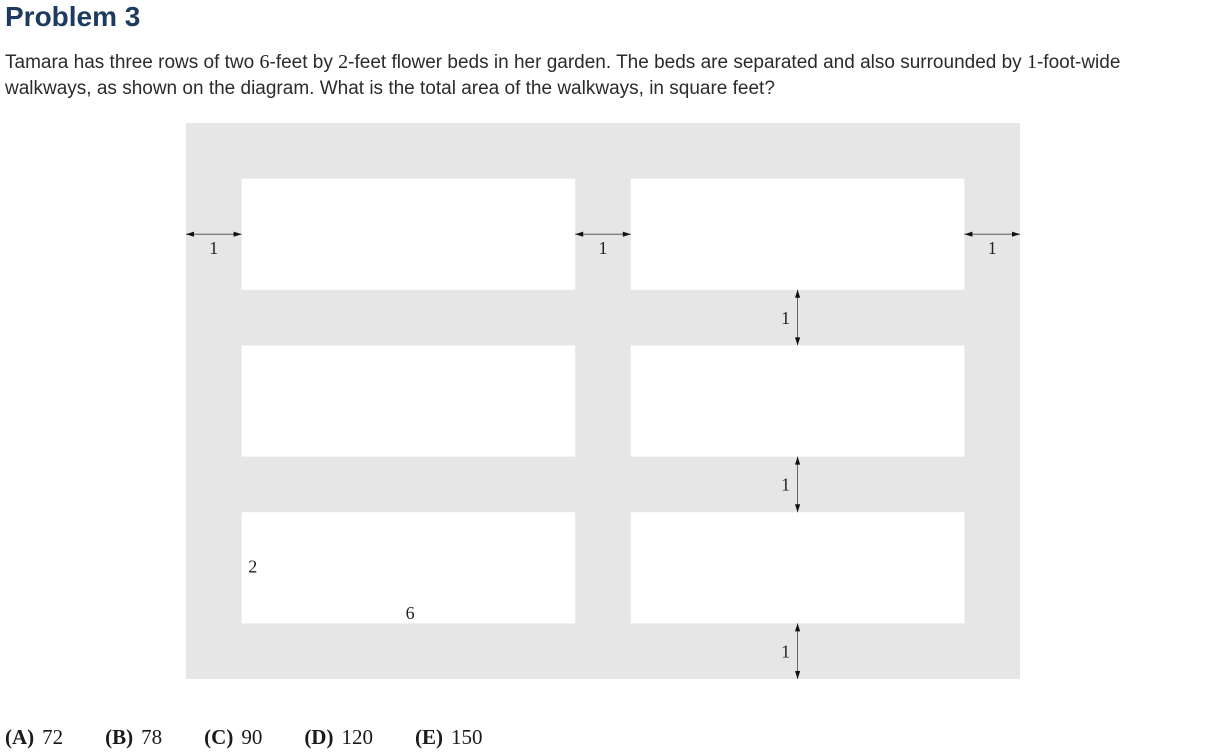 The width and height of the screenshot is (1206, 756). Describe the element at coordinates (152, 737) in the screenshot. I see `choice-value: 78` at that location.